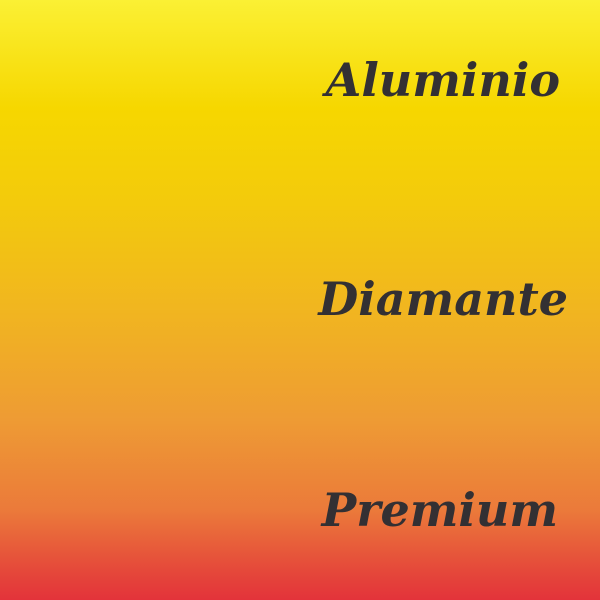 The height and width of the screenshot is (600, 600). What do you see at coordinates (442, 80) in the screenshot?
I see `label-aluminio: Aluminio` at bounding box center [442, 80].